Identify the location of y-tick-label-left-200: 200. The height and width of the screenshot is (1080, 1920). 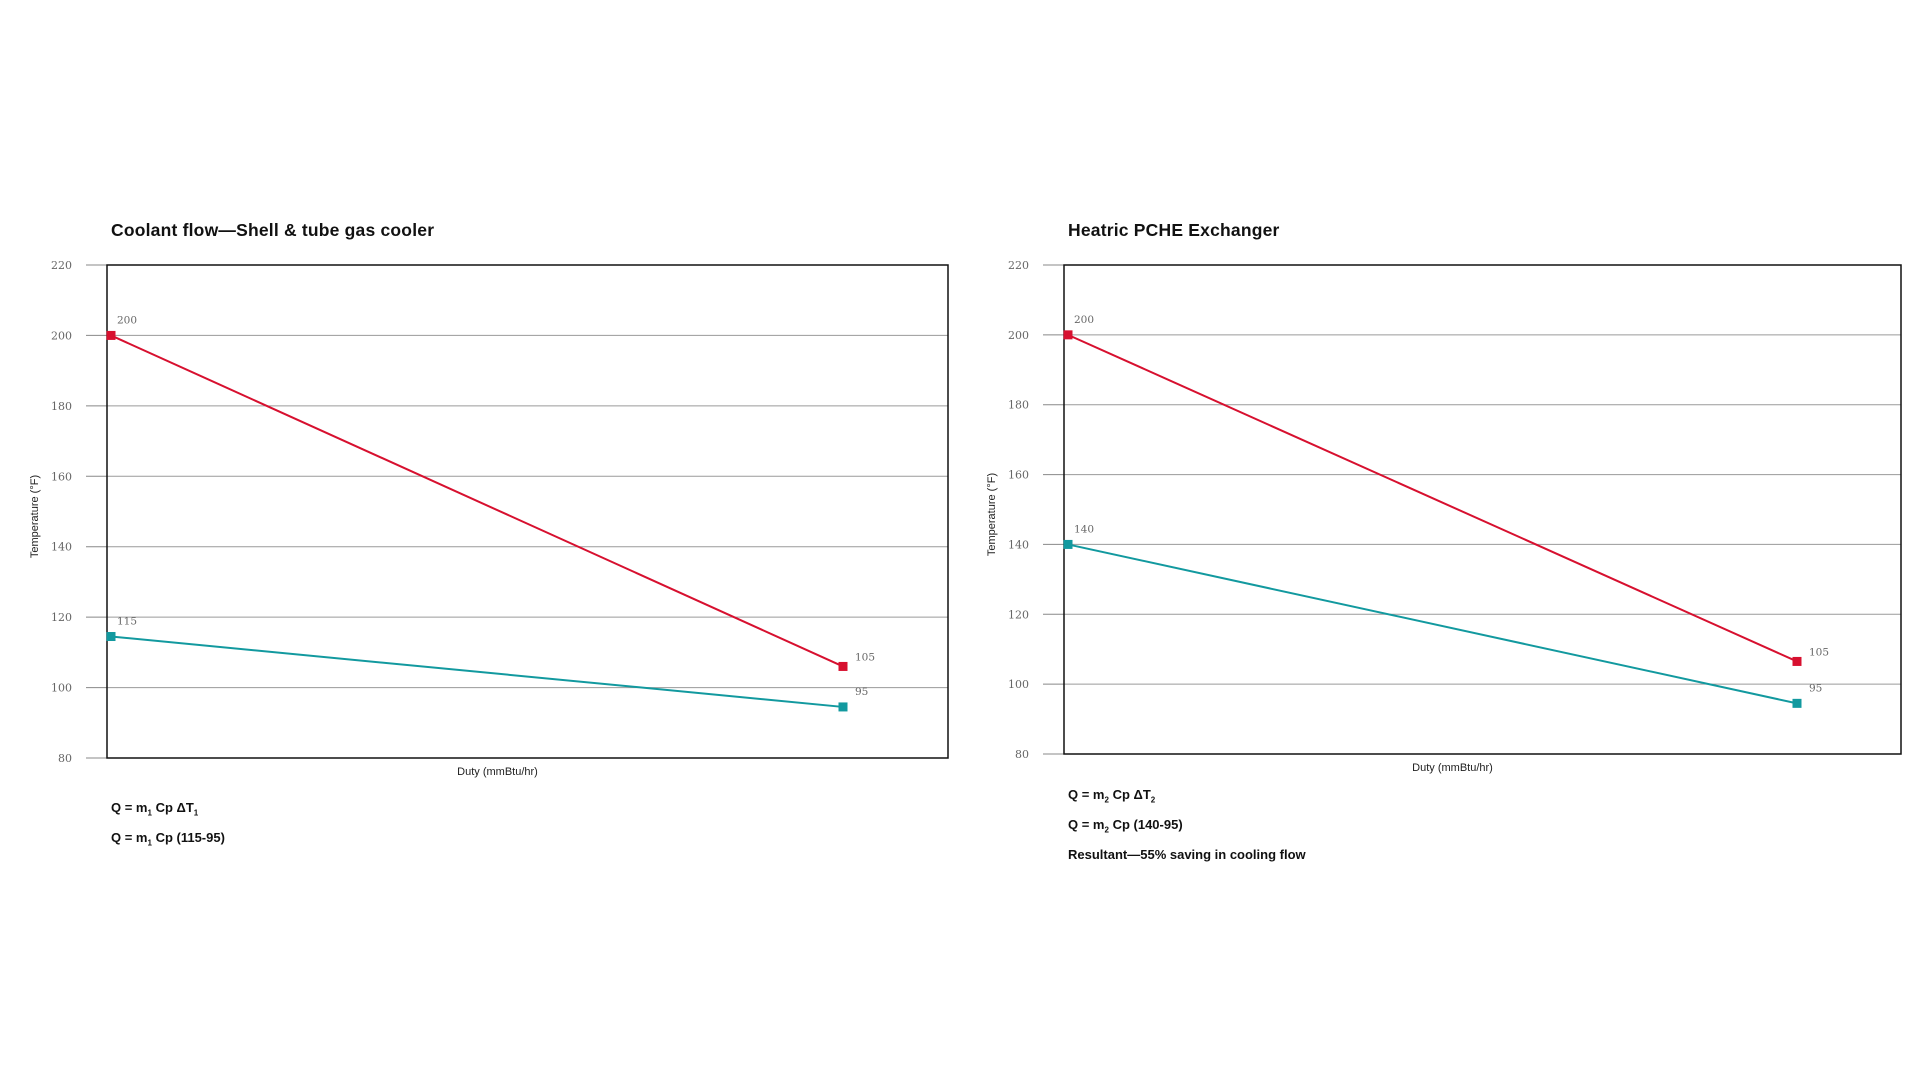
(61, 335).